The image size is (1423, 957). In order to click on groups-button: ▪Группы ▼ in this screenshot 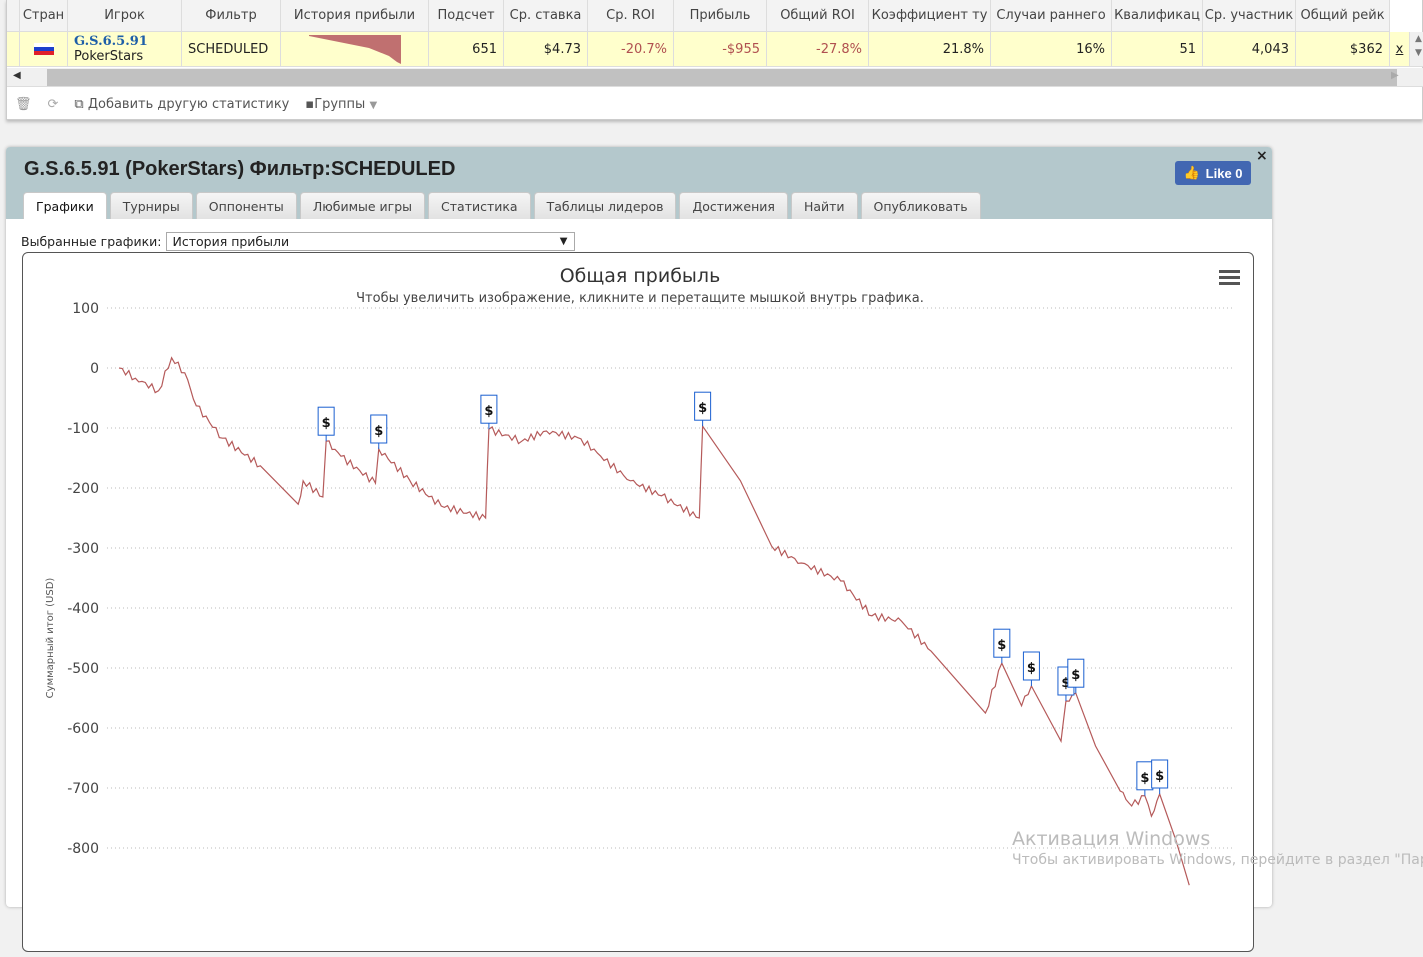, I will do `click(341, 104)`.